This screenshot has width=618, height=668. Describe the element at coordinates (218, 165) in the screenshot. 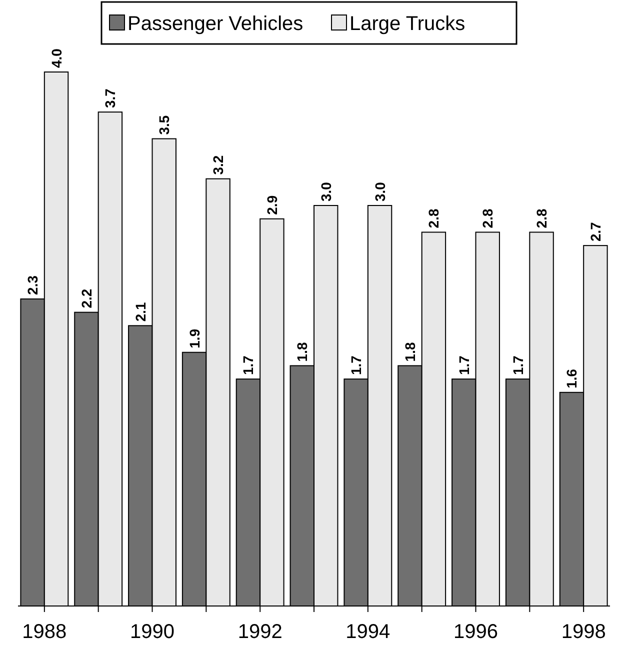

I see `data-label: 3.2` at that location.